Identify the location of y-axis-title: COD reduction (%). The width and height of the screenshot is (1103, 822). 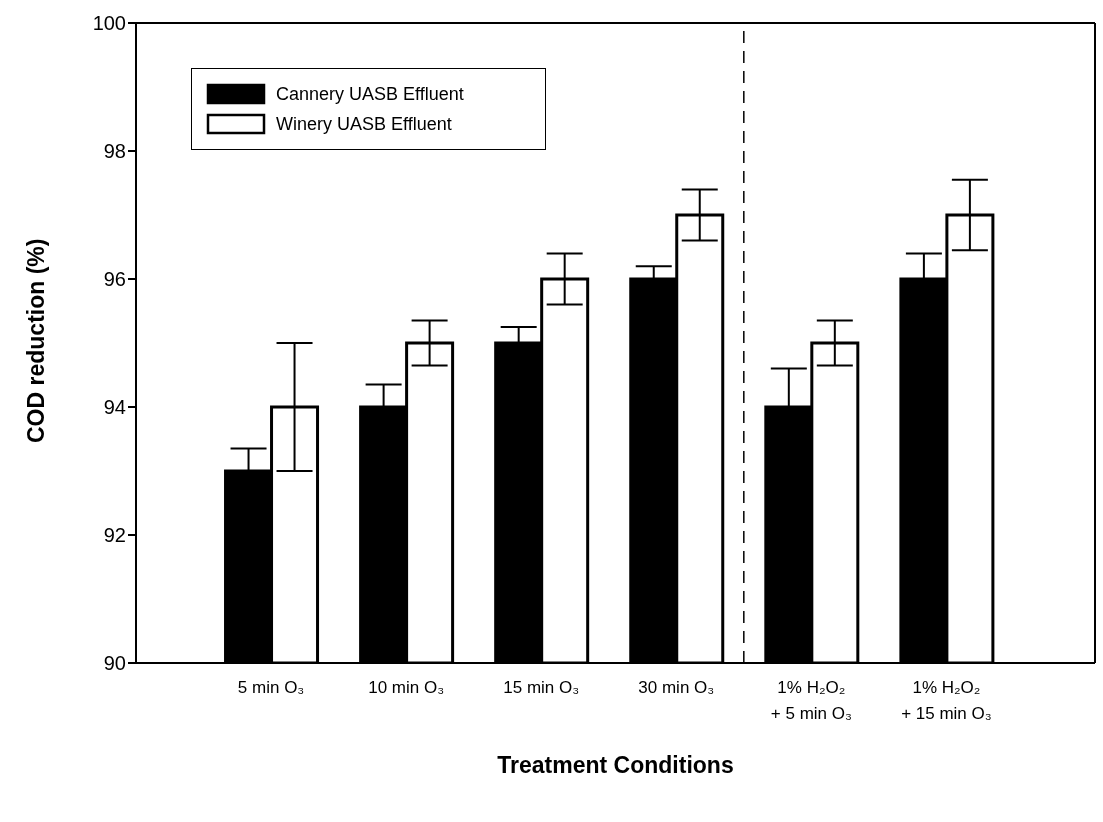
(36, 340).